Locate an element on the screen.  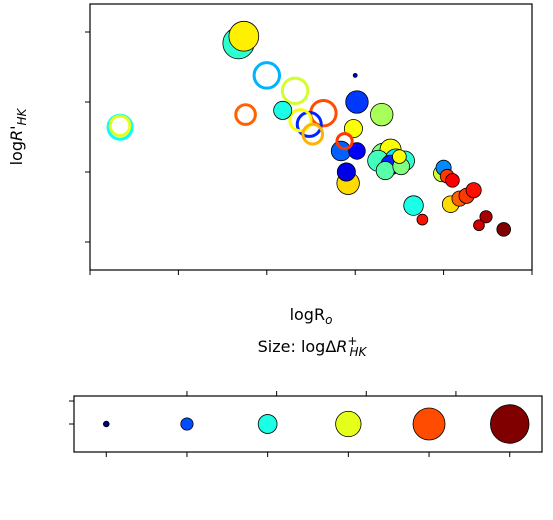
y-axis-label: logR'HK is located at coordinates (18, 136).